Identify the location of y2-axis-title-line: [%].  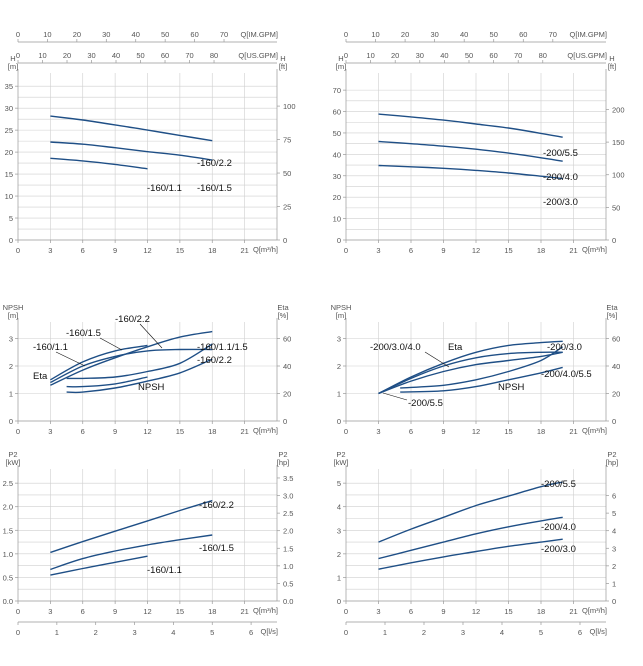
(612, 315).